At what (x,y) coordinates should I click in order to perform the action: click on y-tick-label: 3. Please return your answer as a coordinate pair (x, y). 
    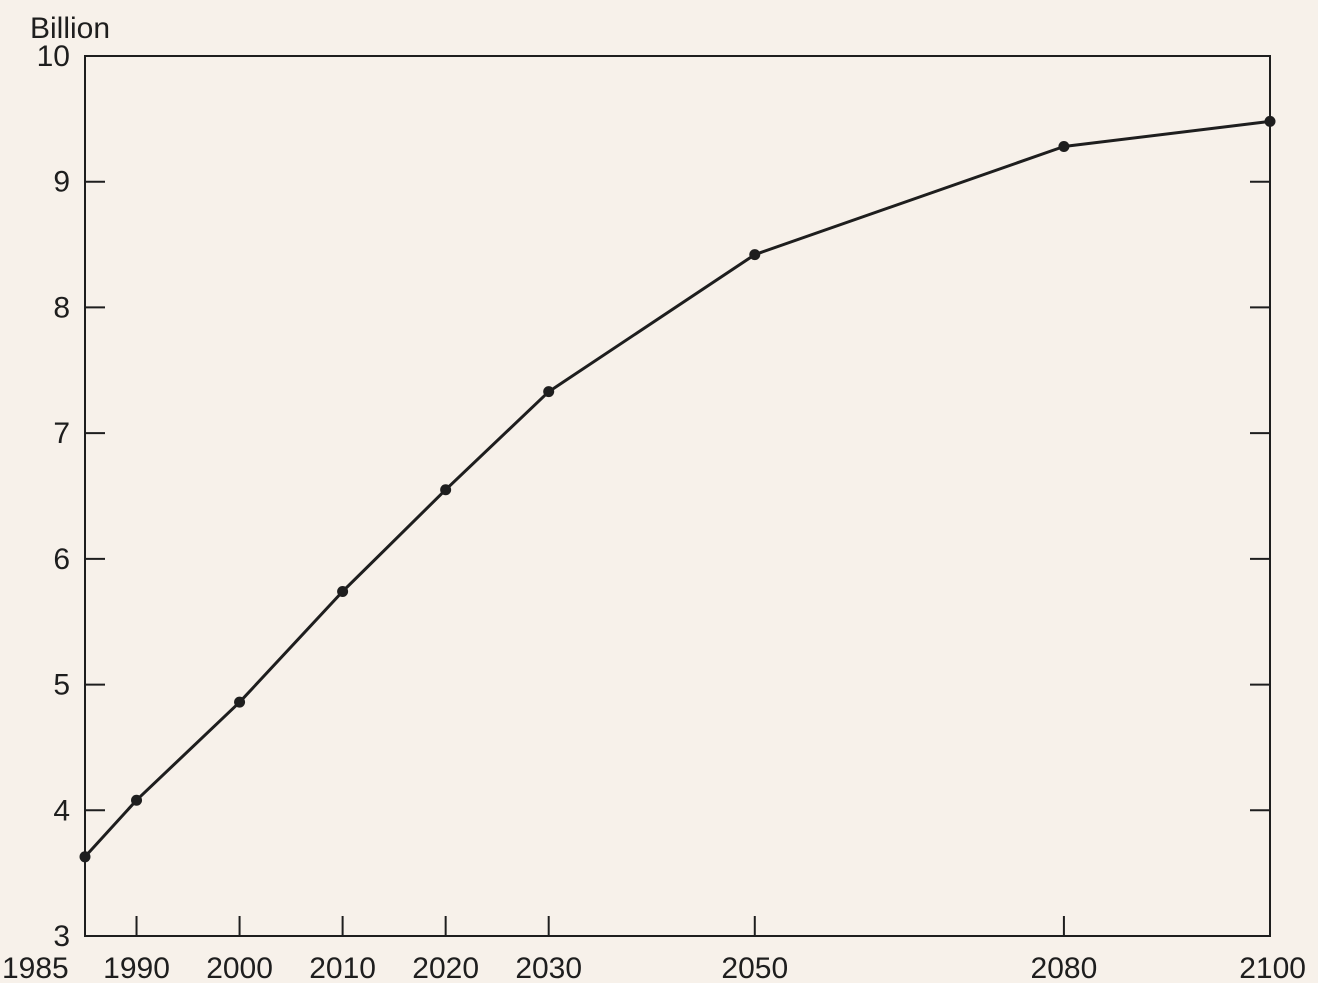
    Looking at the image, I should click on (61, 936).